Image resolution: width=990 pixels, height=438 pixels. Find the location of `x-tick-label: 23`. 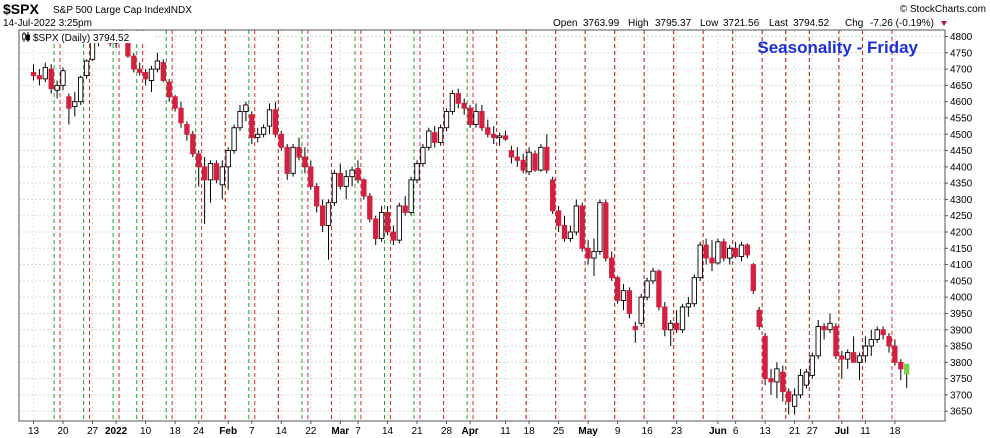

x-tick-label: 23 is located at coordinates (677, 431).